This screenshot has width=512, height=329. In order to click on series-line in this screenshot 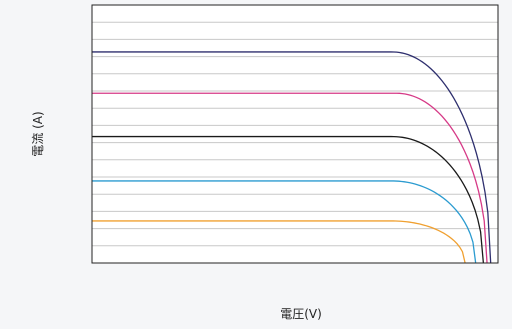, I will do `click(279, 242)`.